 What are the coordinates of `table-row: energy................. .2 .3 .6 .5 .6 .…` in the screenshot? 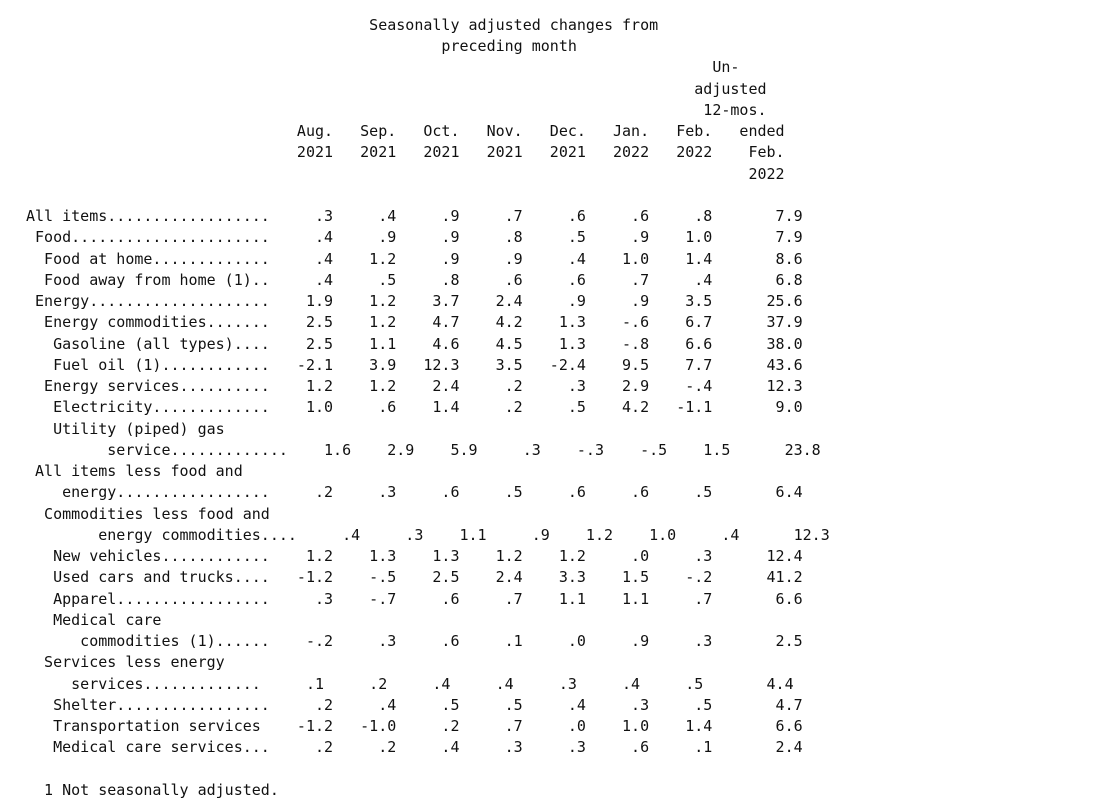 It's located at (414, 492).